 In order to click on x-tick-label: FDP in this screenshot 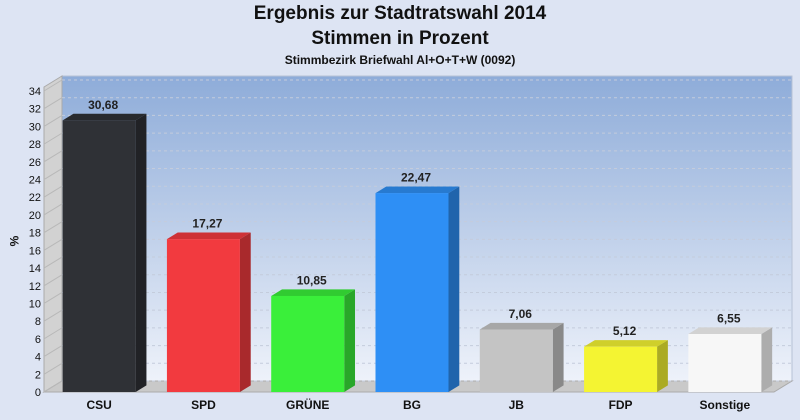, I will do `click(621, 405)`.